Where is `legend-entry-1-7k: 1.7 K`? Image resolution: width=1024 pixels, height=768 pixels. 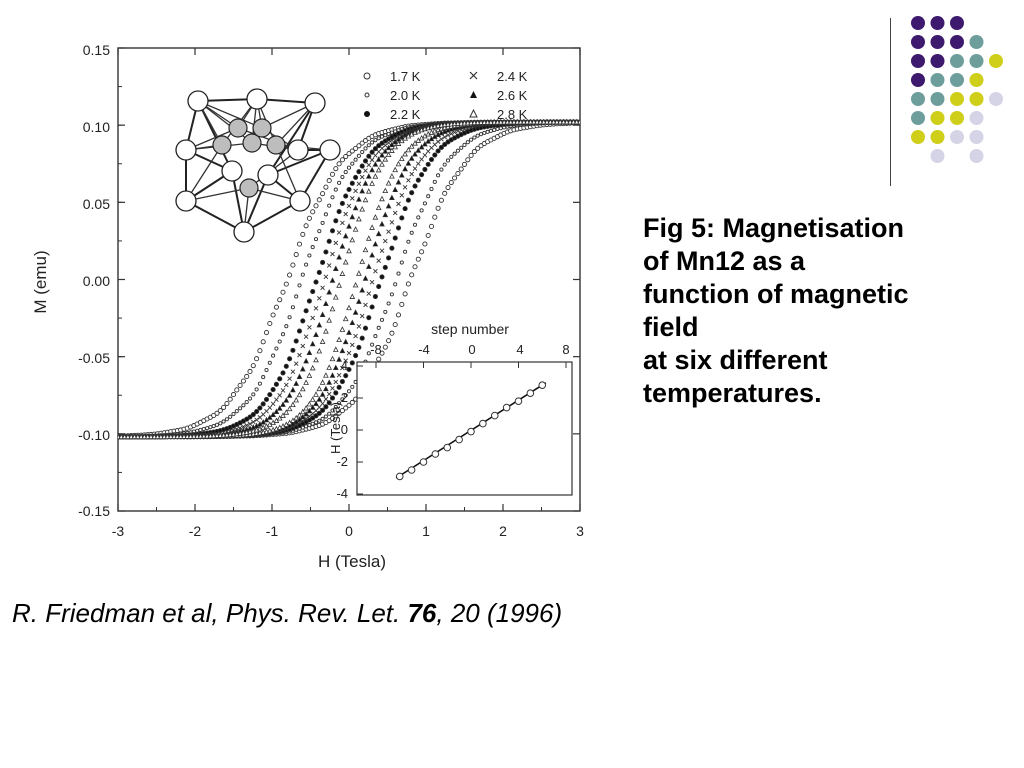 legend-entry-1-7k: 1.7 K is located at coordinates (392, 76).